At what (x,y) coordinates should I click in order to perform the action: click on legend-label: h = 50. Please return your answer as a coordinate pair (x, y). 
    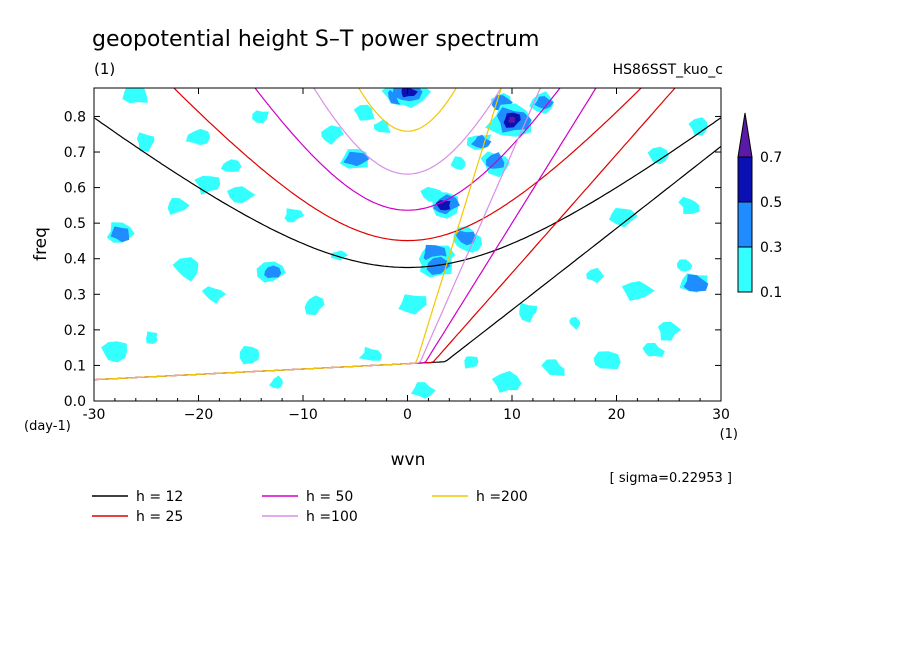
    Looking at the image, I should click on (329, 497).